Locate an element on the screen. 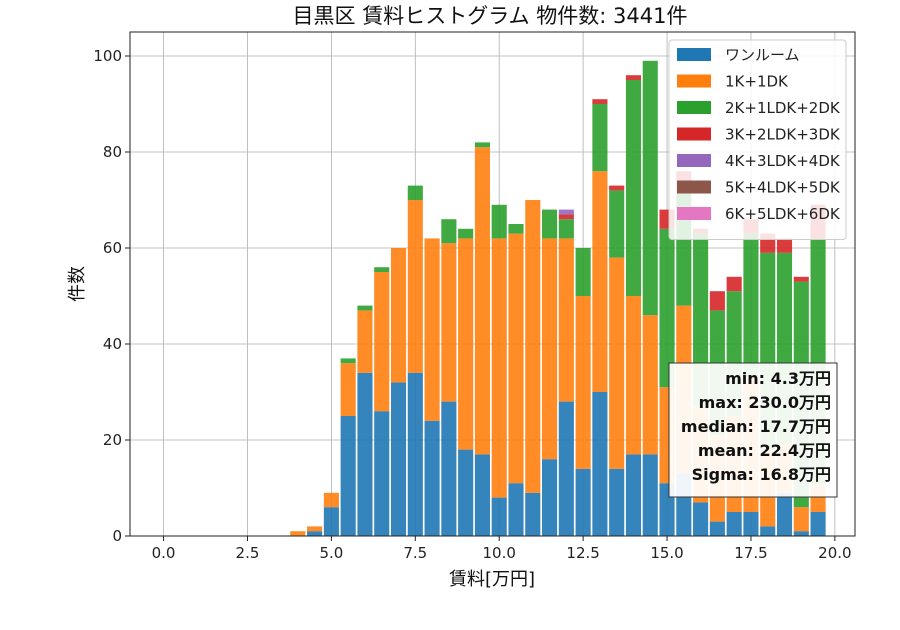 The image size is (900, 630). y-tick-label: 40 is located at coordinates (112, 344).